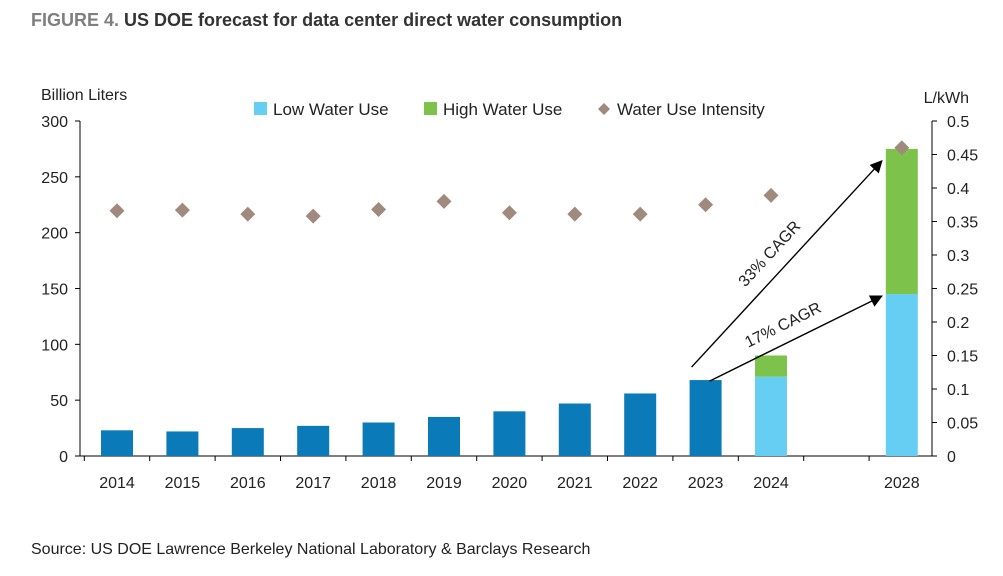  I want to click on intensity-point-2015, so click(182, 210).